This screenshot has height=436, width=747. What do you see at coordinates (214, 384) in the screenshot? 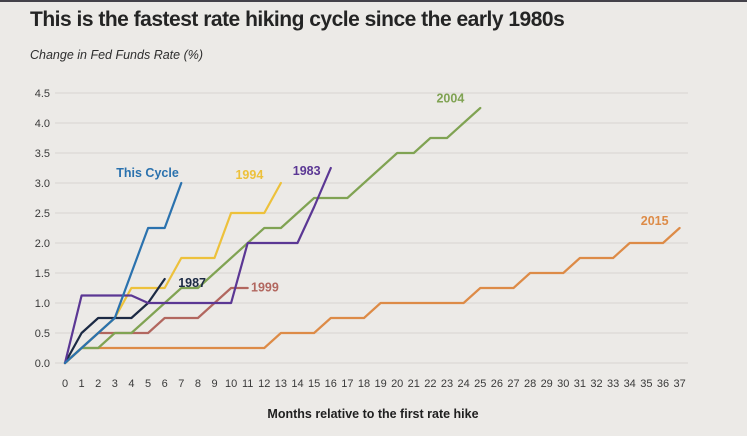
I see `x-tick-label: 9` at bounding box center [214, 384].